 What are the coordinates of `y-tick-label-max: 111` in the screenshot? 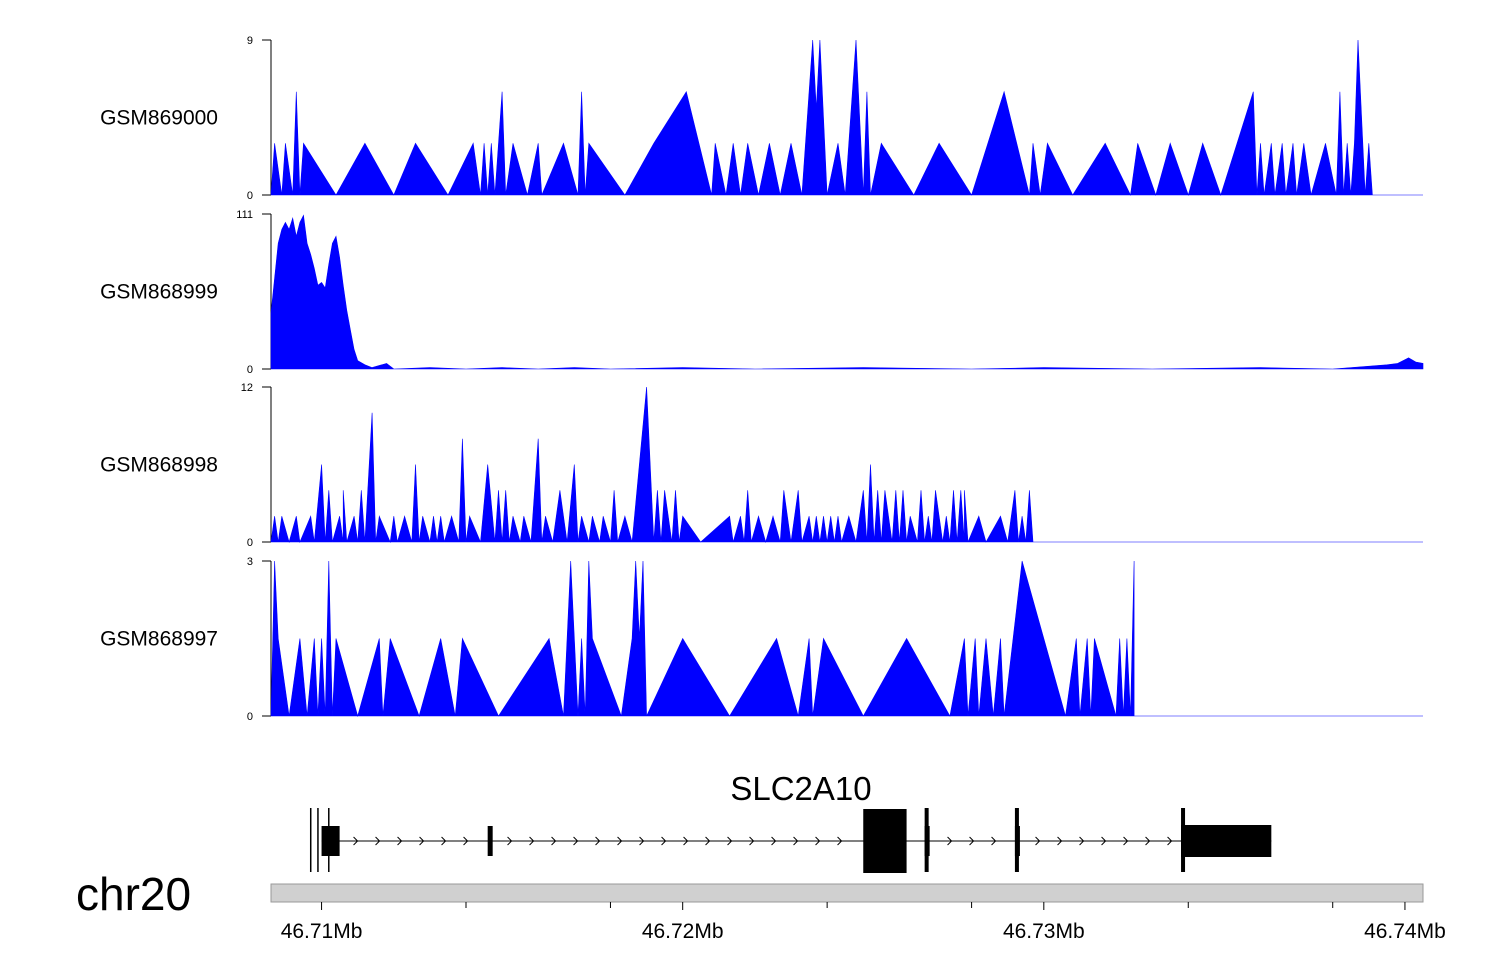 It's located at (244, 215).